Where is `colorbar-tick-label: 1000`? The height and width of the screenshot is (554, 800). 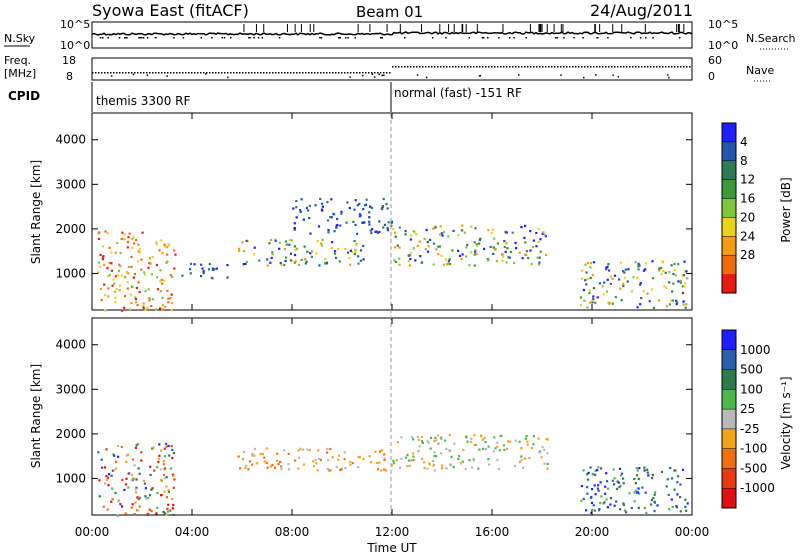
colorbar-tick-label: 1000 is located at coordinates (755, 350).